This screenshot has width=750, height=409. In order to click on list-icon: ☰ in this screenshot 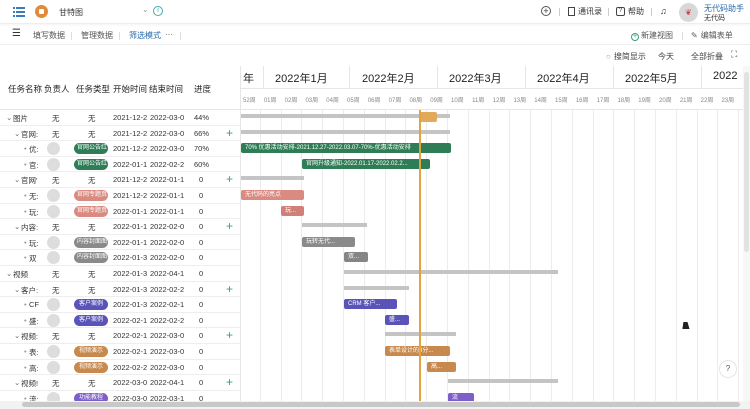, I will do `click(16, 33)`.